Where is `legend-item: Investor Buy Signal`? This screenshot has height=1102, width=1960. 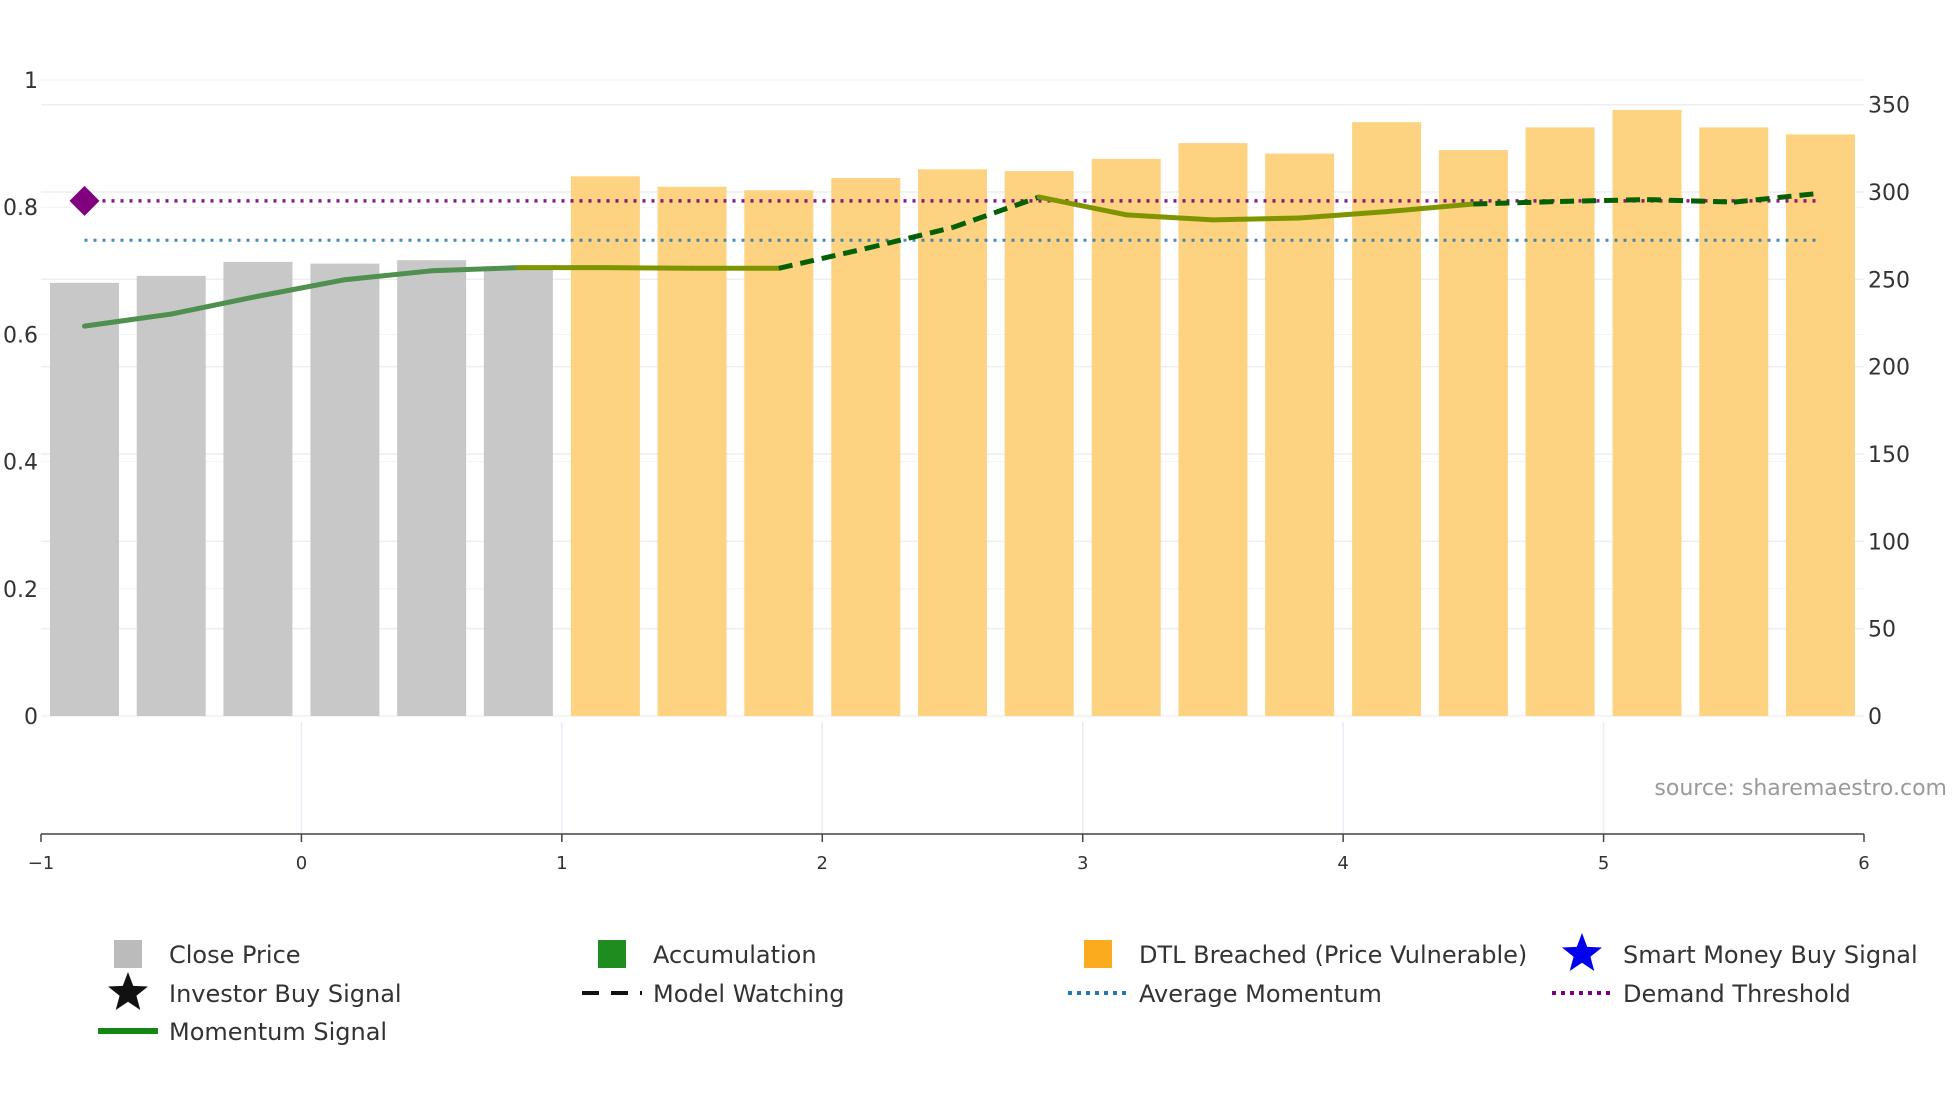 legend-item: Investor Buy Signal is located at coordinates (255, 991).